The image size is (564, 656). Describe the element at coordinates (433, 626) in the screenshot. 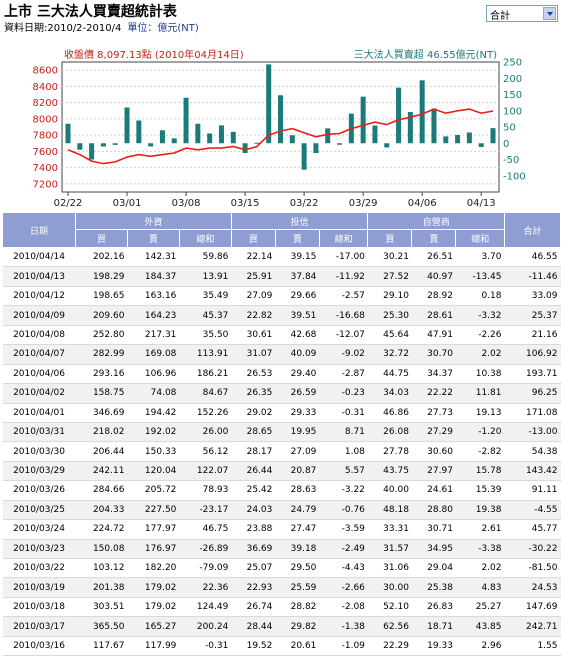

I see `cell-value: 18.71` at that location.